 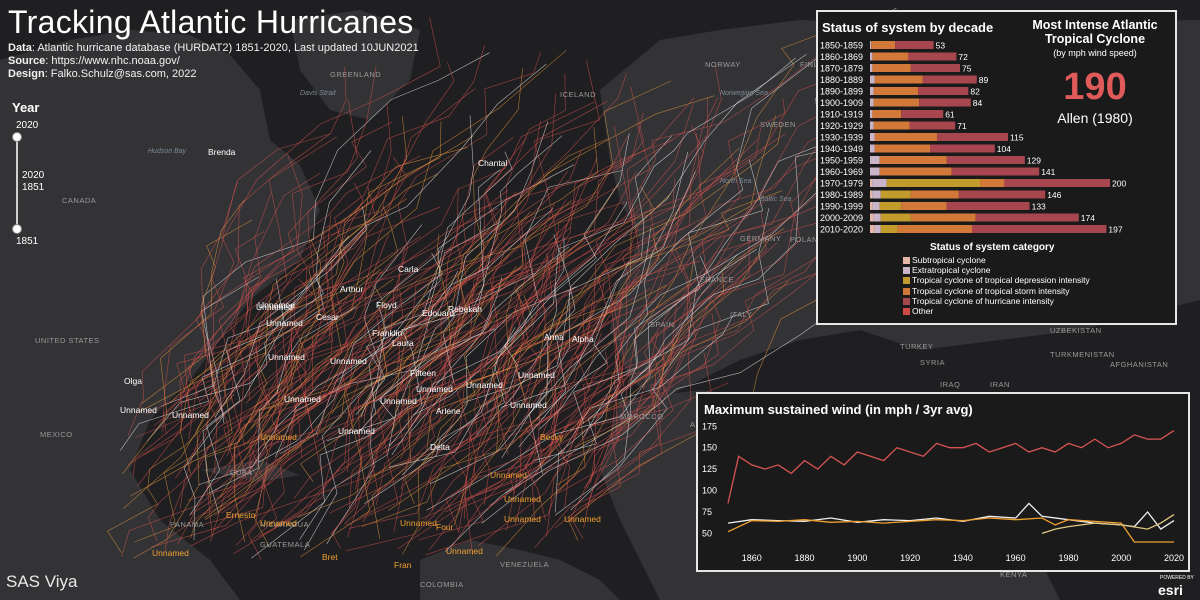 What do you see at coordinates (951, 270) in the screenshot?
I see `legend-item: Extratropical cyclone` at bounding box center [951, 270].